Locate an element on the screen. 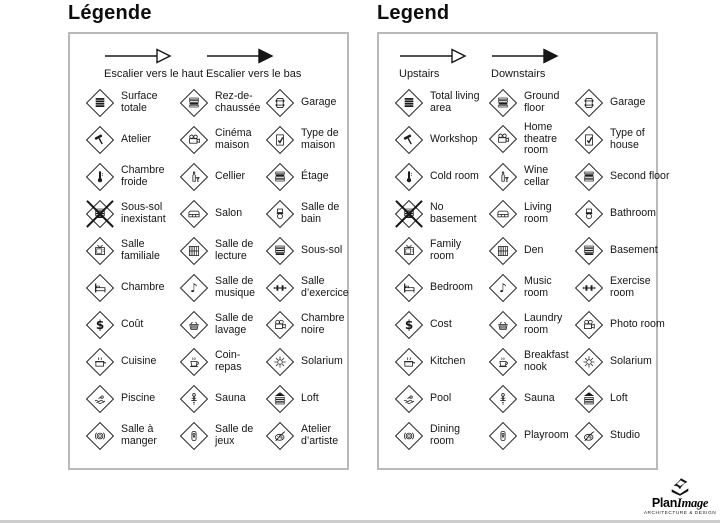 The width and height of the screenshot is (720, 523). legend-item: Home theatre room is located at coordinates (530, 139).